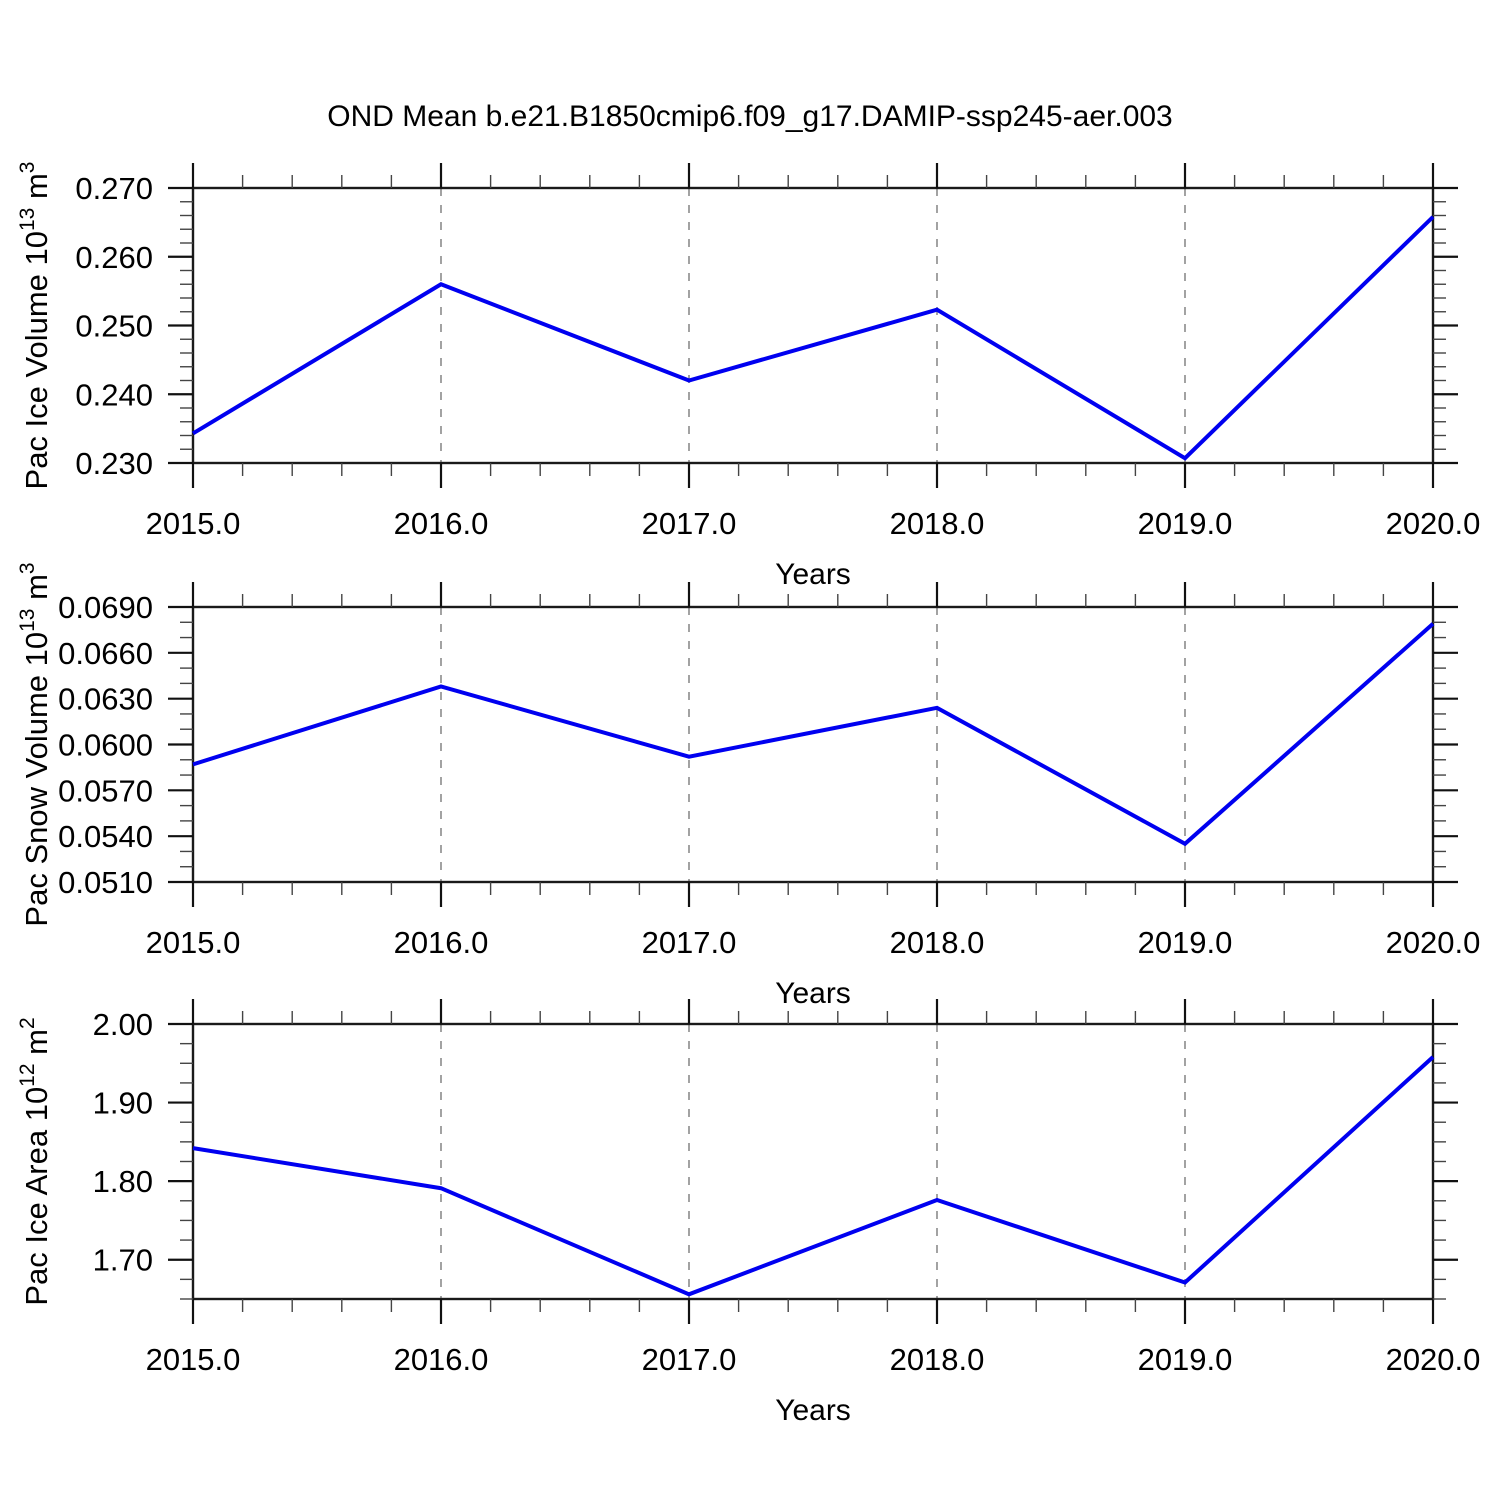 This screenshot has height=1500, width=1500. Describe the element at coordinates (105, 653) in the screenshot. I see `y-tick-label: 0.0660` at that location.